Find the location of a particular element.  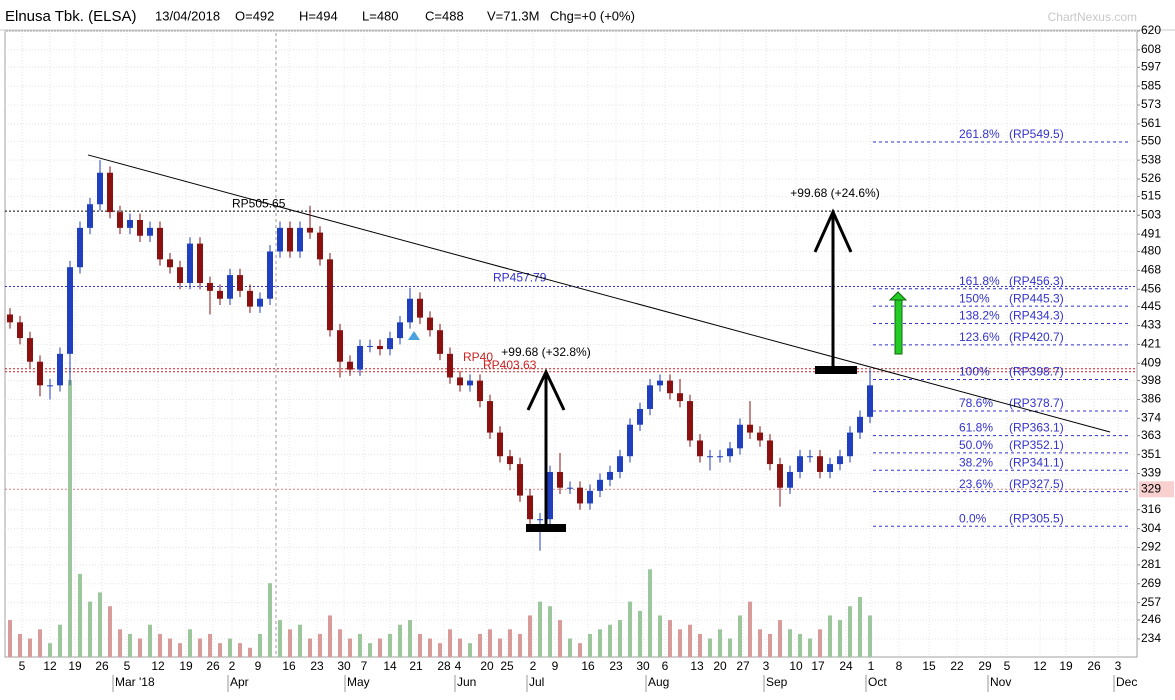

y-tick-label: 374 is located at coordinates (1151, 418).